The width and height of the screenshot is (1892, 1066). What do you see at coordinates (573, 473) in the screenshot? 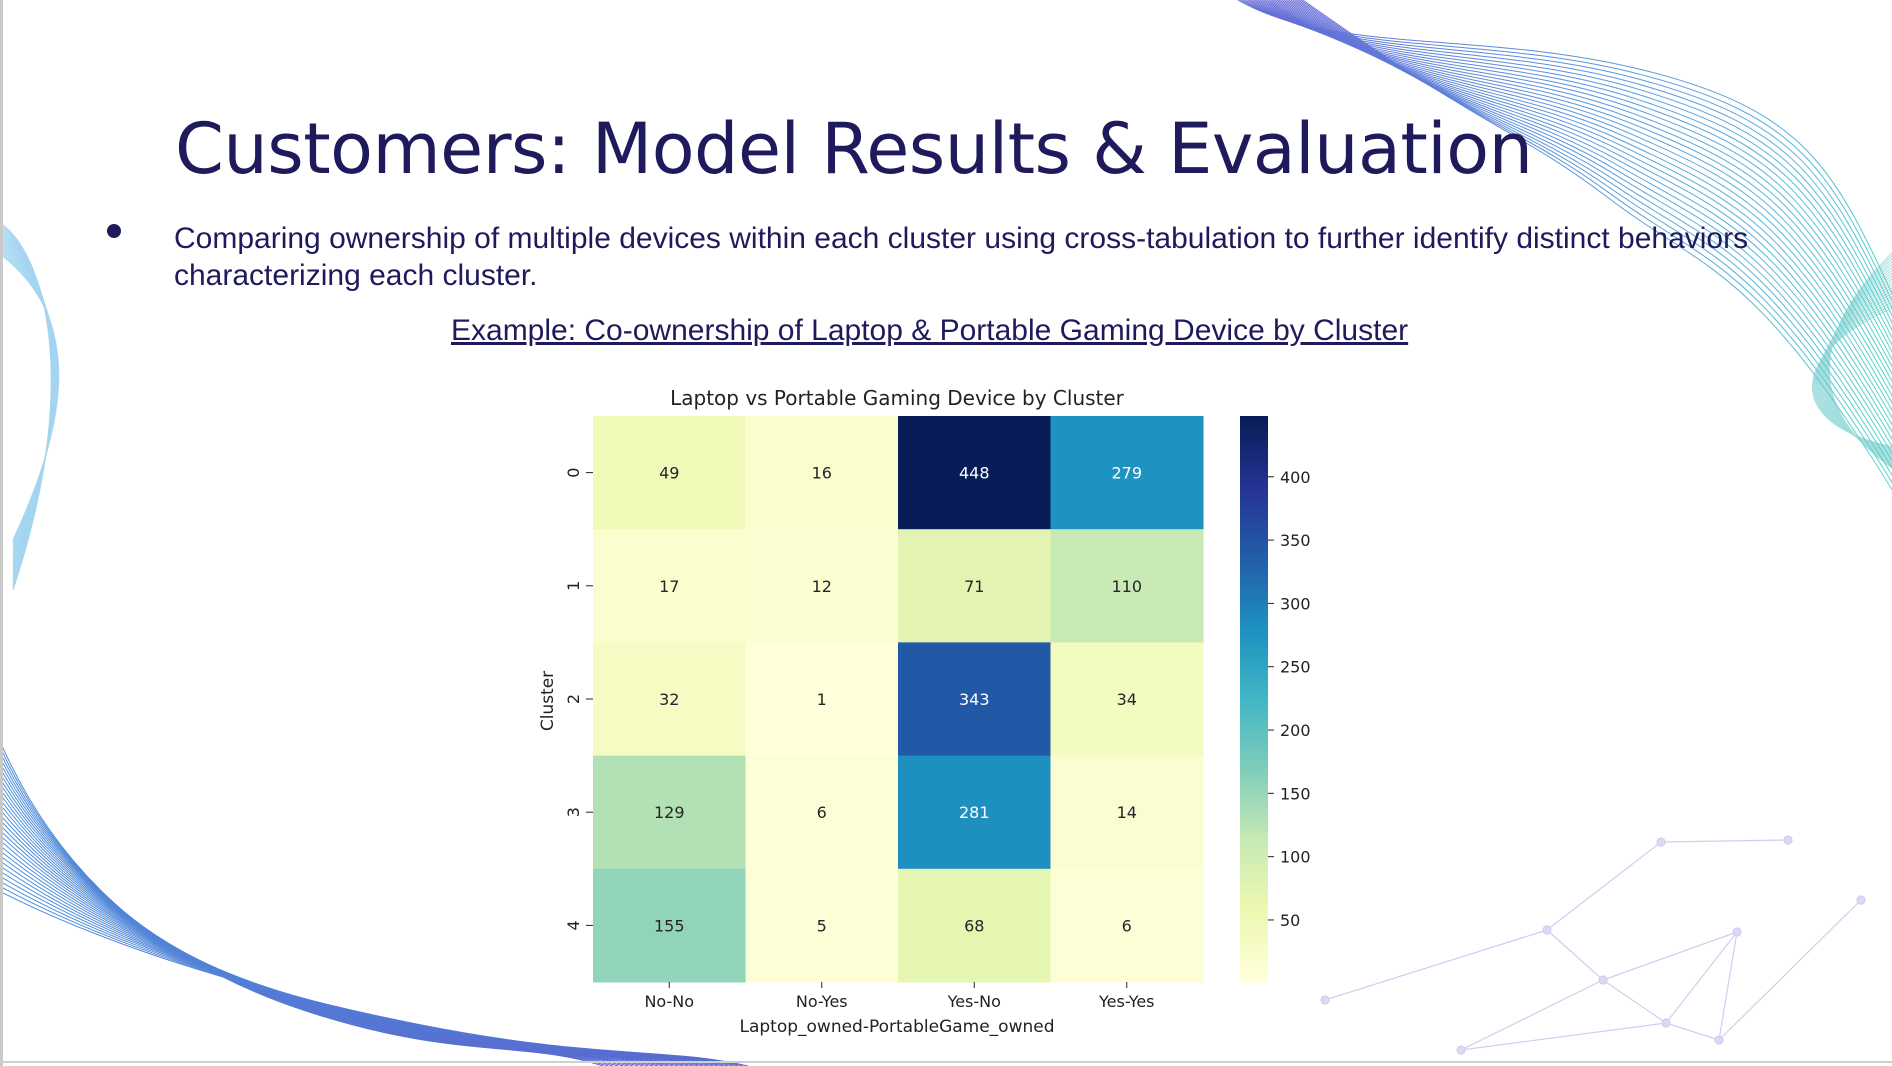
I see `y-tick-label: 0` at bounding box center [573, 473].